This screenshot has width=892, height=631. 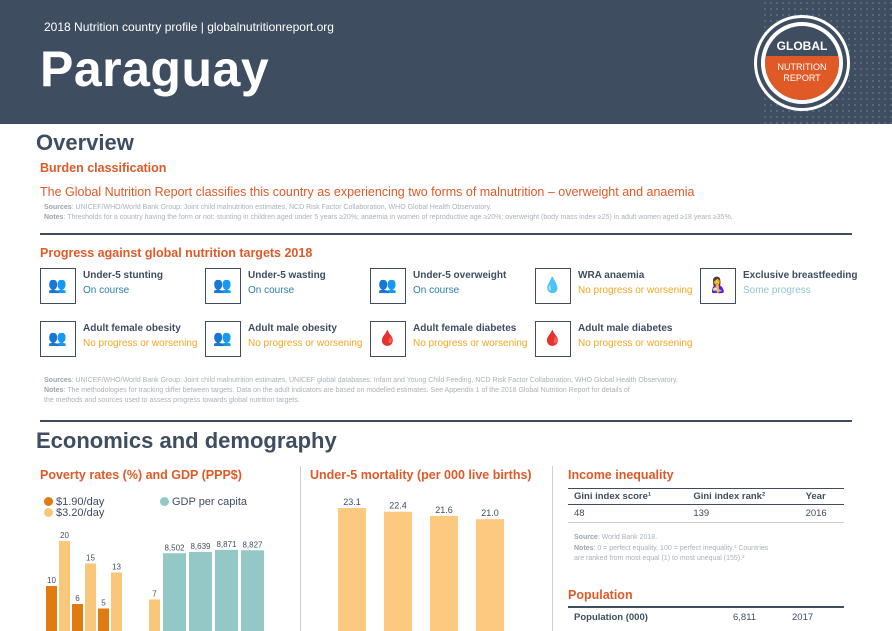 I want to click on income-source: Source: World Bank 2018., so click(x=616, y=537).